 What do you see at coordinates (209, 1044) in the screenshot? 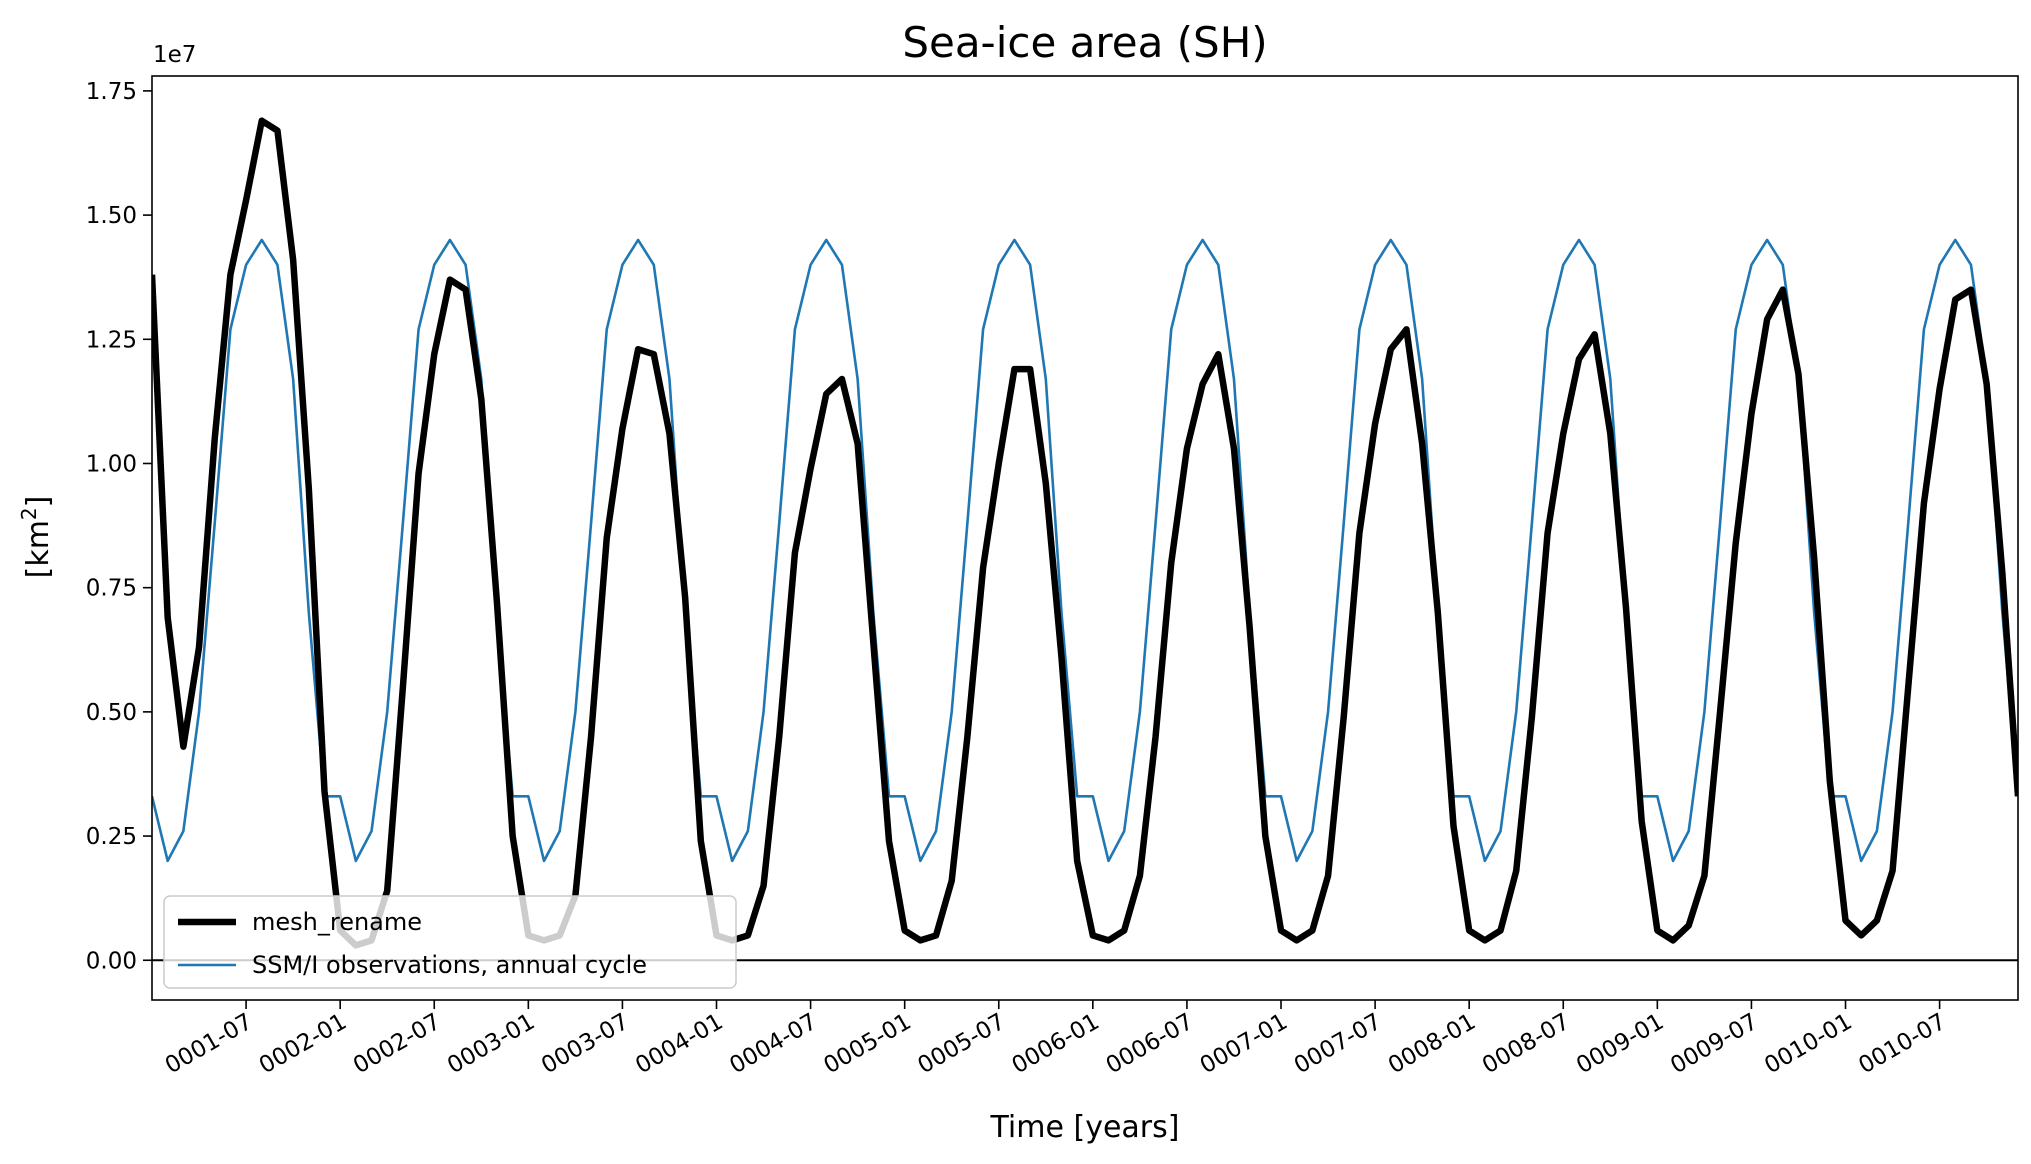
I see `x-tick-label: 0001-07` at bounding box center [209, 1044].